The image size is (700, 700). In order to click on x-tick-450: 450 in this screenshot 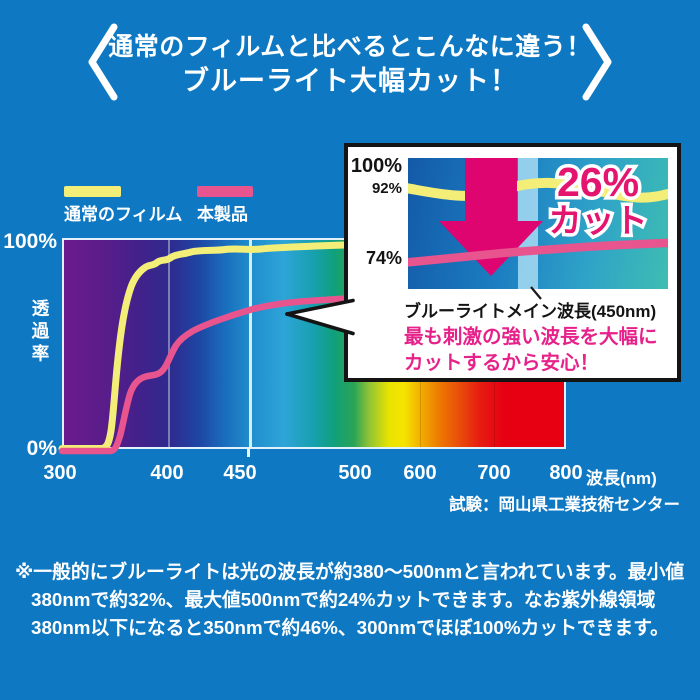, I will do `click(240, 473)`.